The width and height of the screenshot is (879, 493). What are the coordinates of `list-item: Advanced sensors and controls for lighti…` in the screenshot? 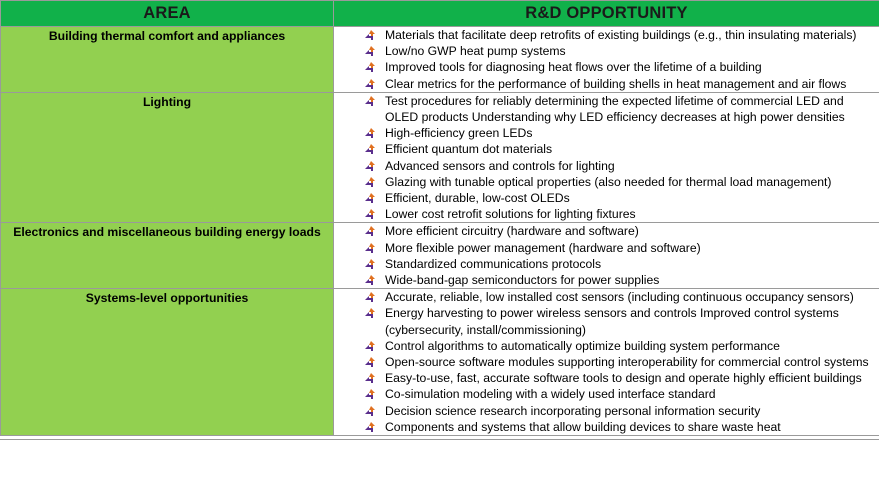 It's located at (606, 166).